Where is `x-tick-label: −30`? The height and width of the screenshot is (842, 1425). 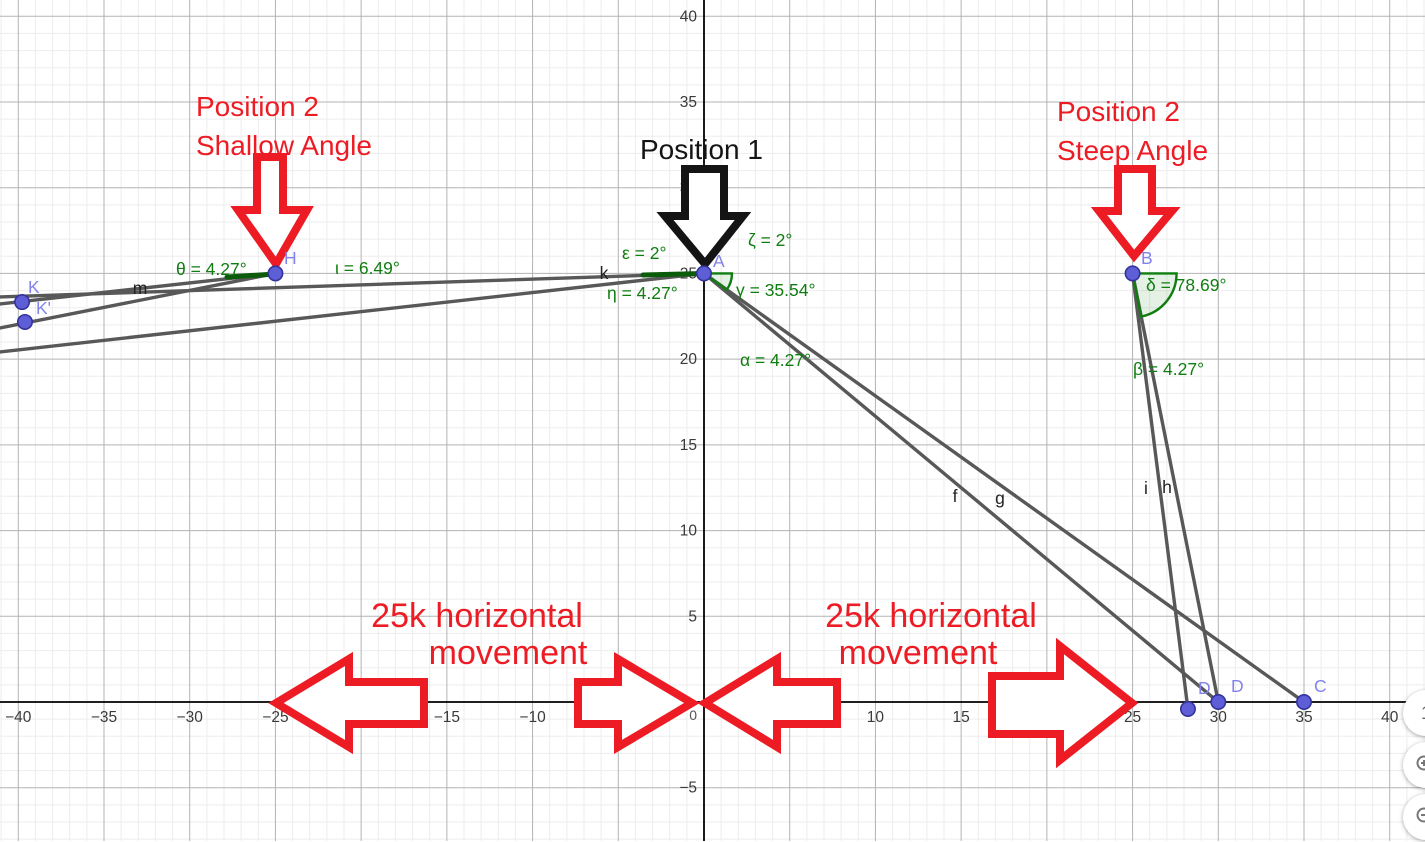
x-tick-label: −30 is located at coordinates (190, 717).